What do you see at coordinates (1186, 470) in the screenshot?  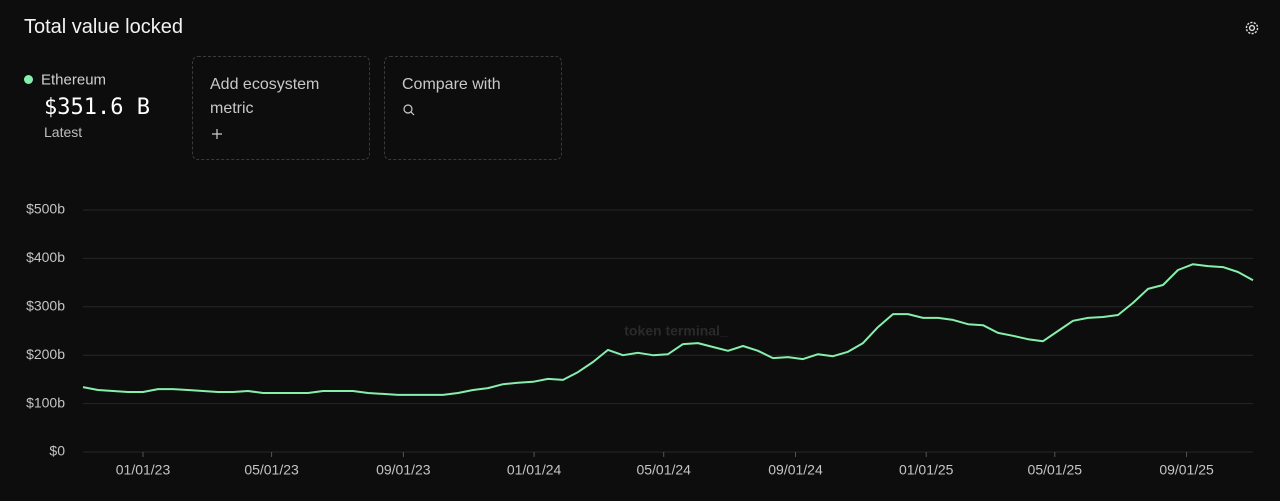 I see `x-tick-label: 09/01/25` at bounding box center [1186, 470].